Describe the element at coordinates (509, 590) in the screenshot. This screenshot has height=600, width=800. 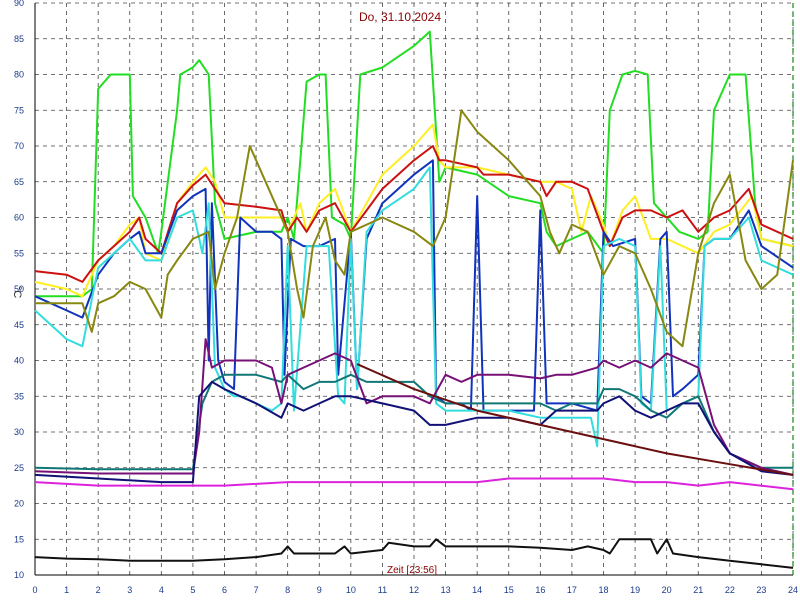
I see `x-tick-label: 15` at that location.